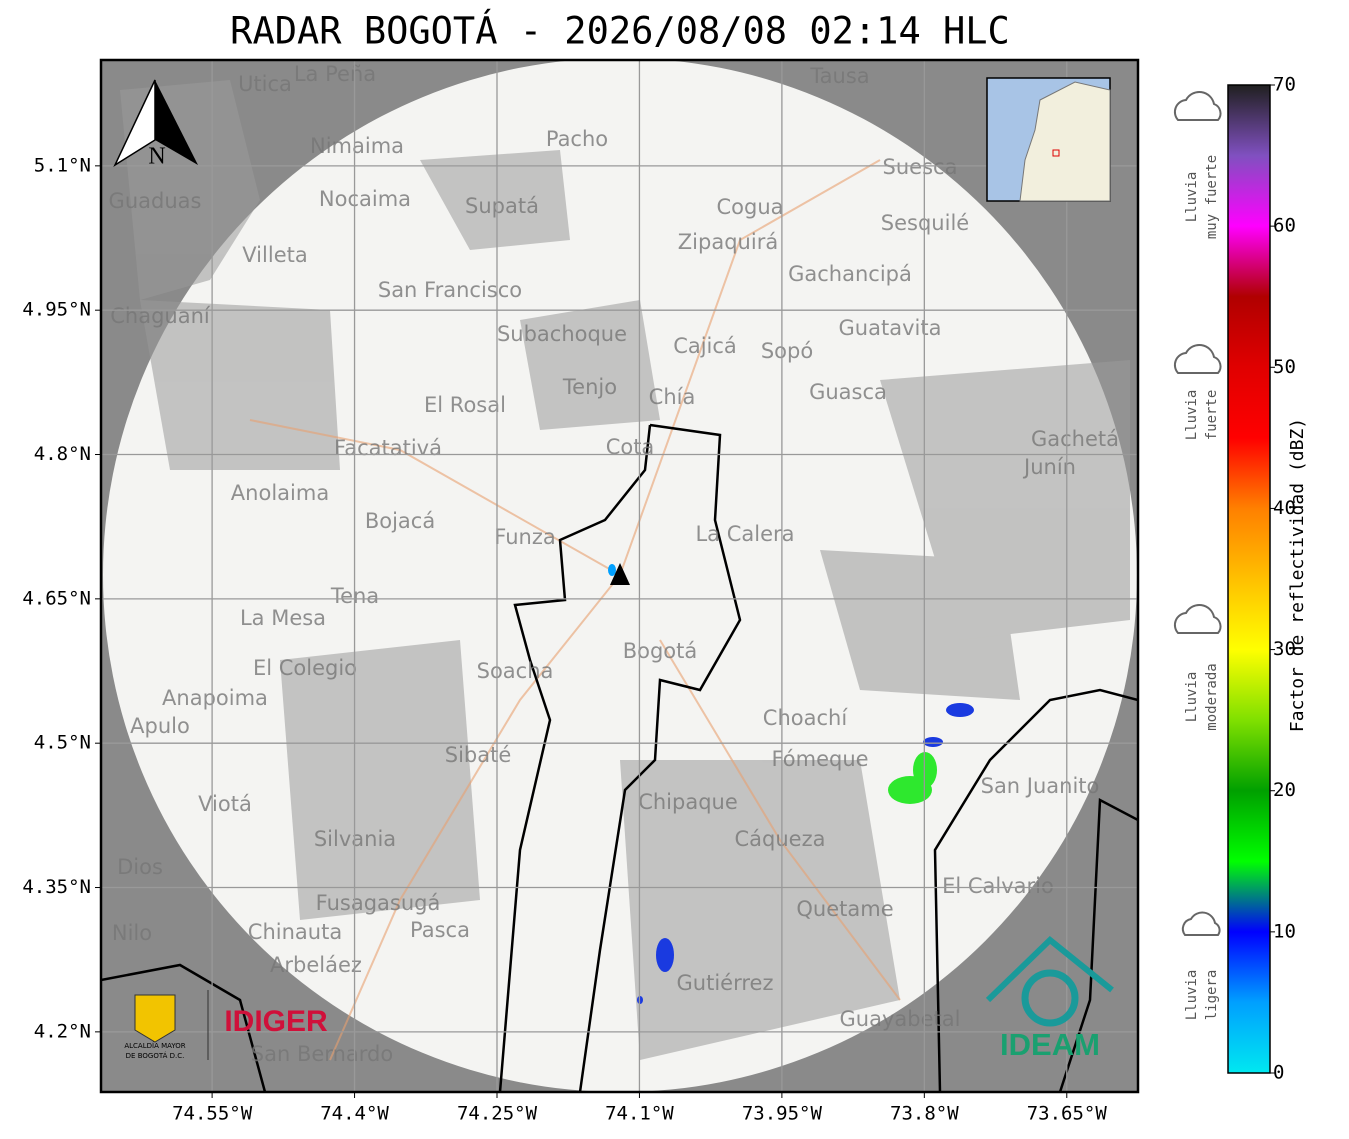  I want to click on title: RADAR BOGOTÁ - 2026/08/08 02:14 HLC, so click(620, 31).